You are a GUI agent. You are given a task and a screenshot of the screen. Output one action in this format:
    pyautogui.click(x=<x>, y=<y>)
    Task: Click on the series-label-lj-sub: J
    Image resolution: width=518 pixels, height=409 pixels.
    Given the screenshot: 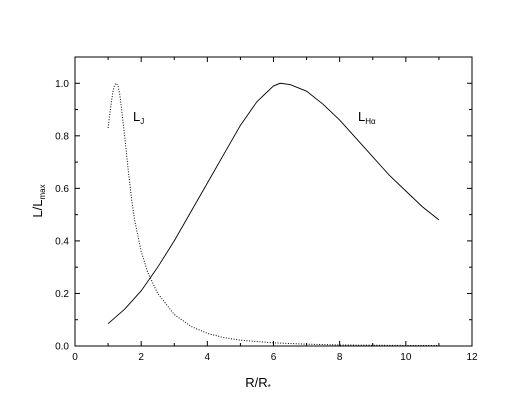 What is the action you would take?
    pyautogui.click(x=142, y=121)
    